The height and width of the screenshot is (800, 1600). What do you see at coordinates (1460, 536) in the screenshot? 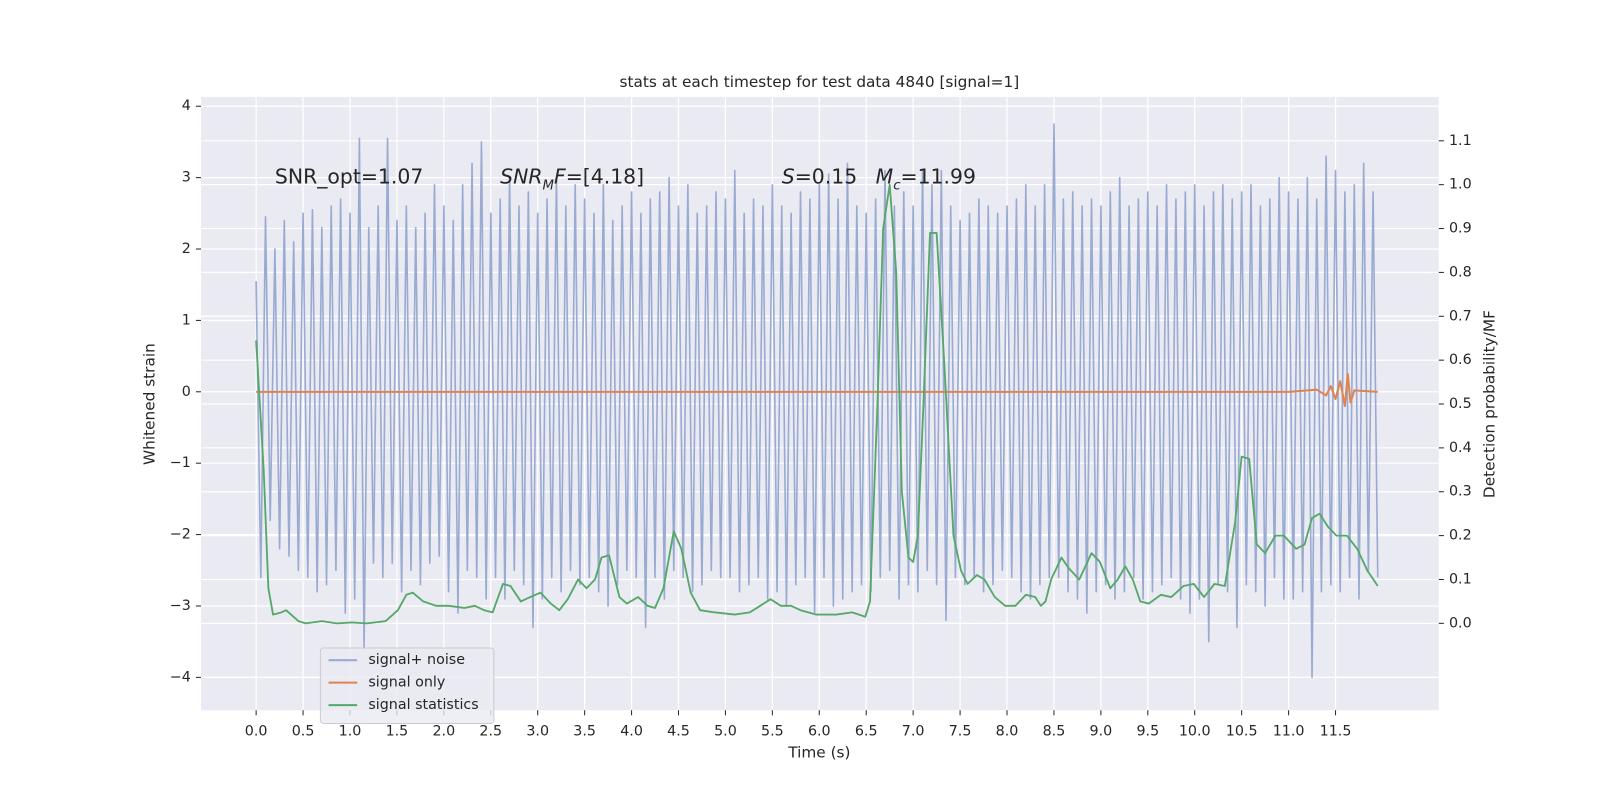
I see `y2-tick-label: 0.2` at bounding box center [1460, 536].